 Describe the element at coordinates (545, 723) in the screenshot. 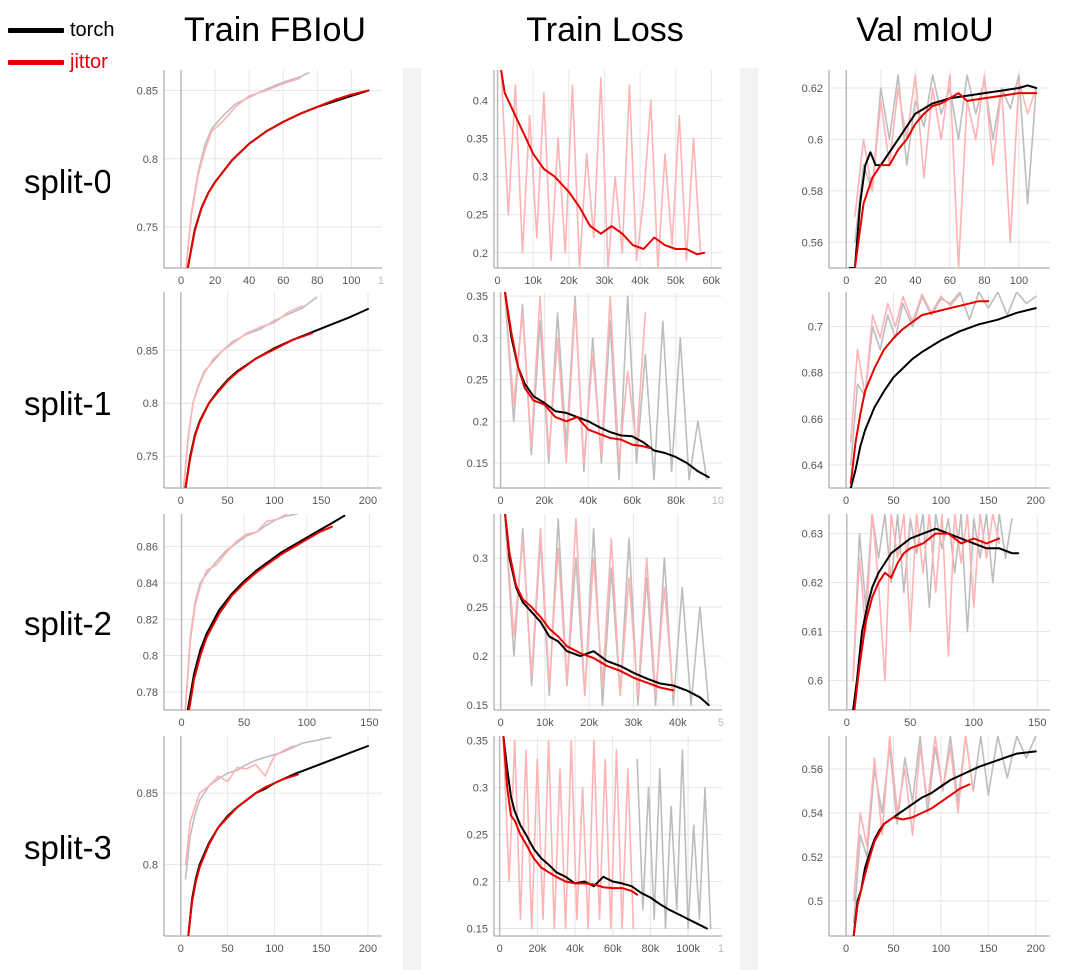

I see `x-tick-label: 10k` at that location.